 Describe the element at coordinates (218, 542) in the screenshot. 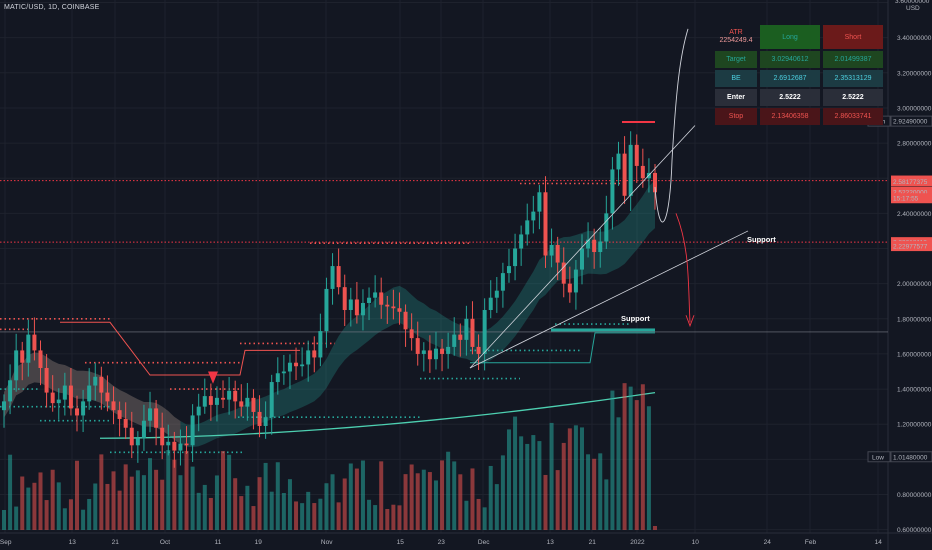

I see `time-tick-label: 11` at that location.